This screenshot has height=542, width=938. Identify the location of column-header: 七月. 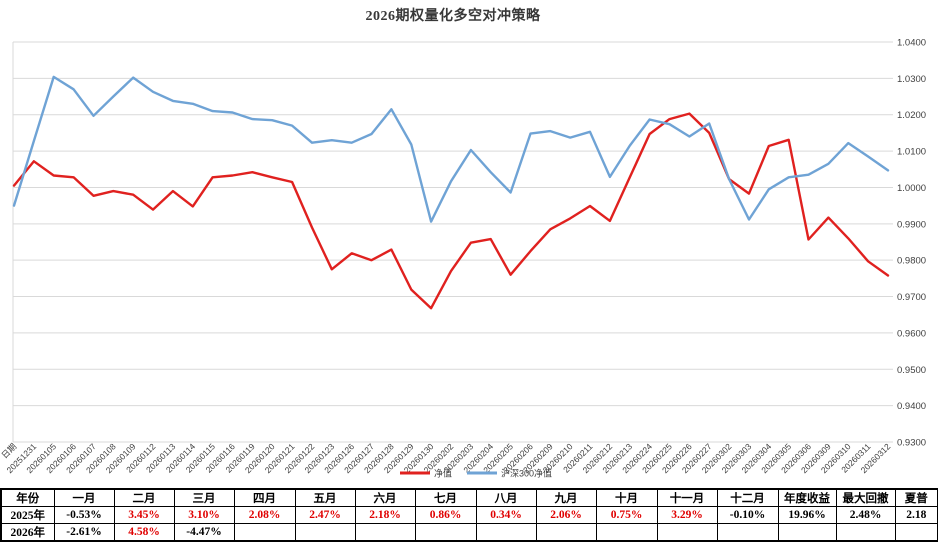
(445, 497).